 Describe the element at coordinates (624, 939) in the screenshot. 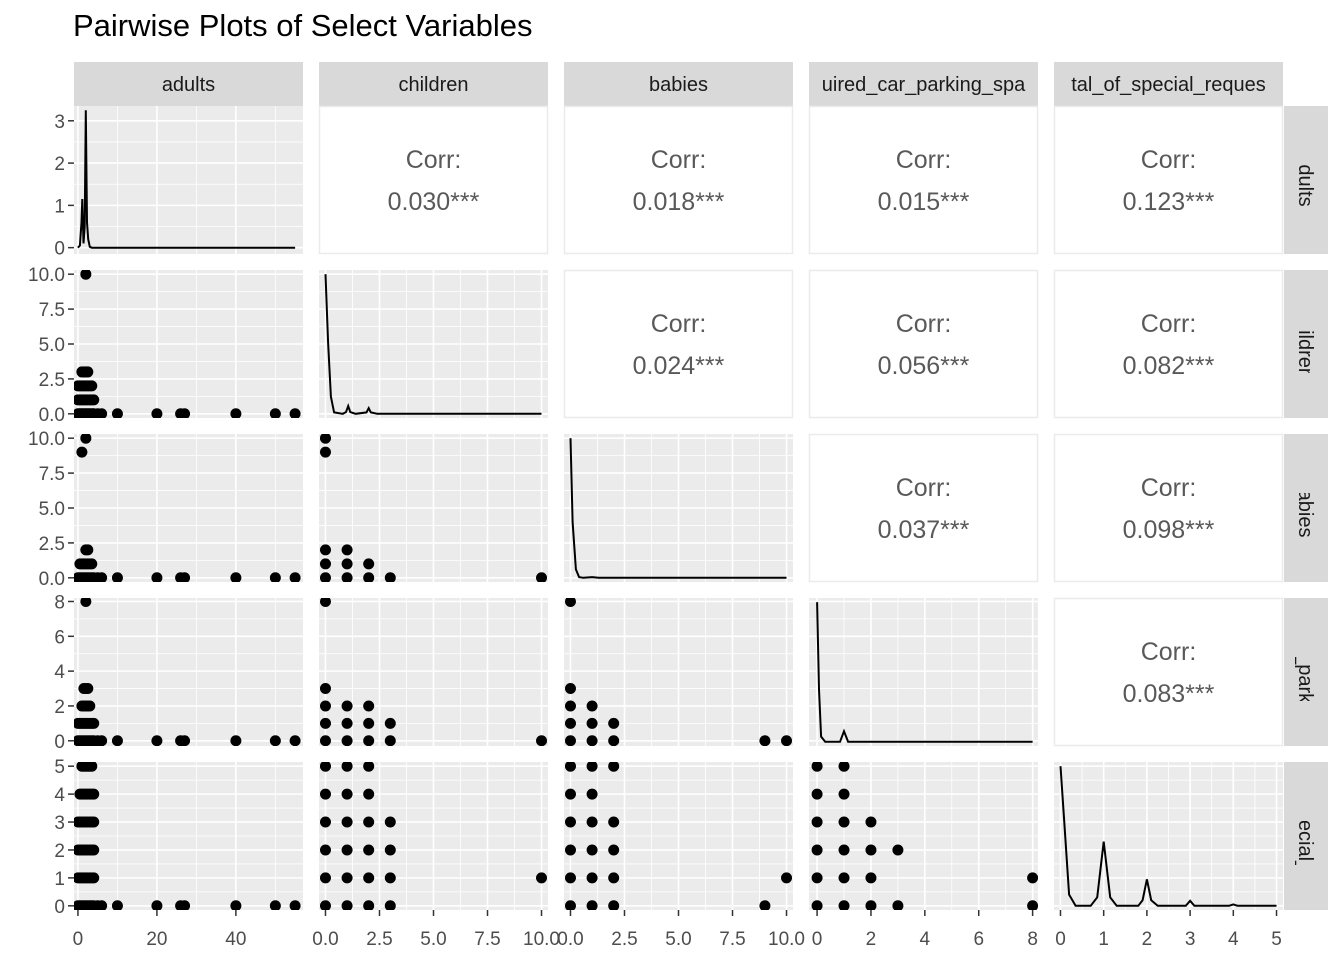

I see `x-tick-label: 2.5` at that location.